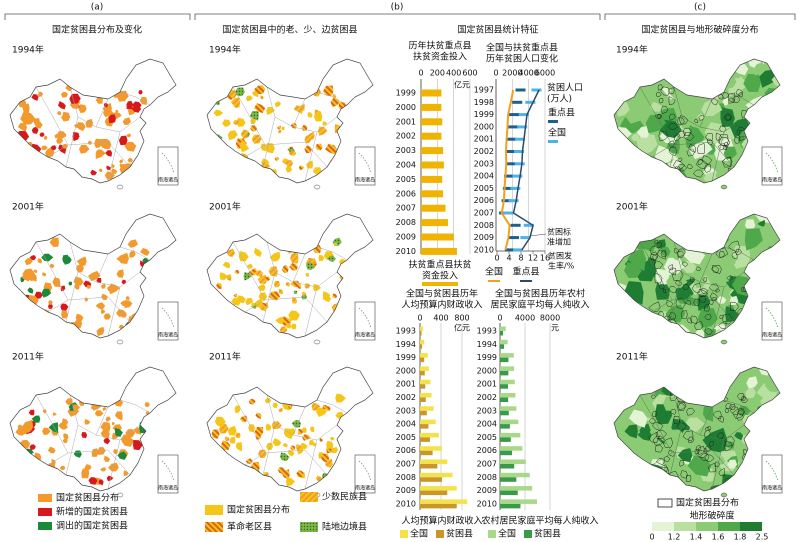  I want to click on colorbar-tick: 1.2, so click(674, 537).